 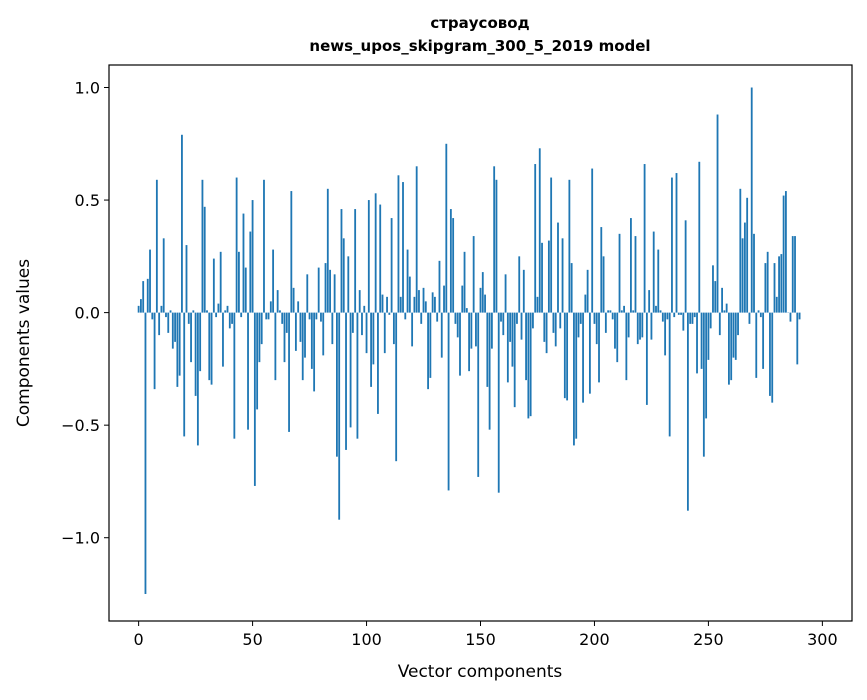 What do you see at coordinates (80, 538) in the screenshot?
I see `y-tick-label: −1.0` at bounding box center [80, 538].